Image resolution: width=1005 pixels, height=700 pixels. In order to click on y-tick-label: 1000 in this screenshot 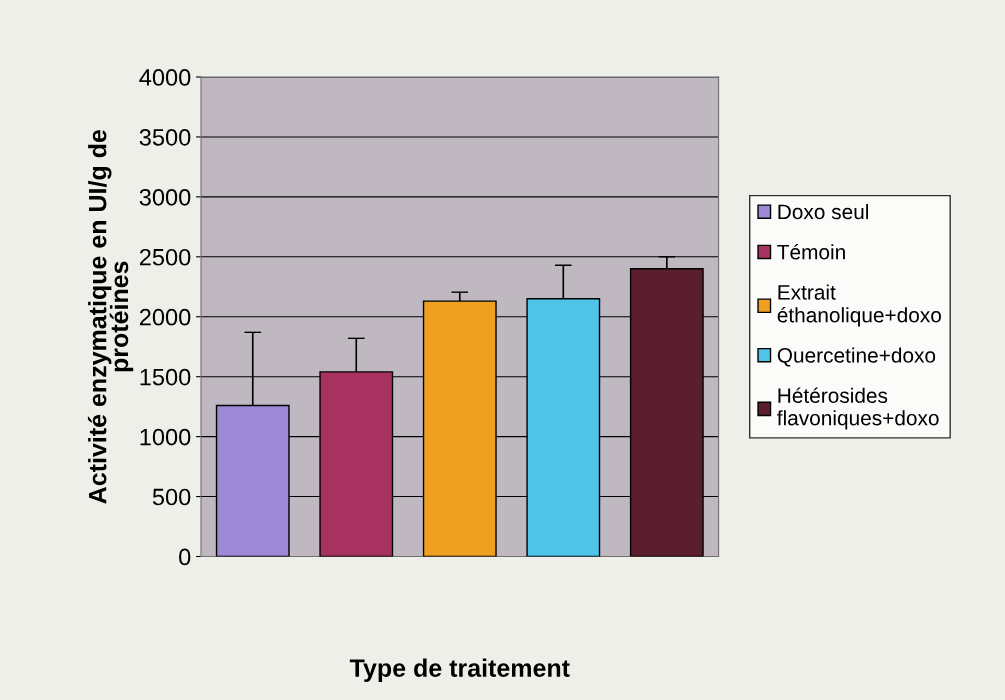, I will do `click(165, 437)`.